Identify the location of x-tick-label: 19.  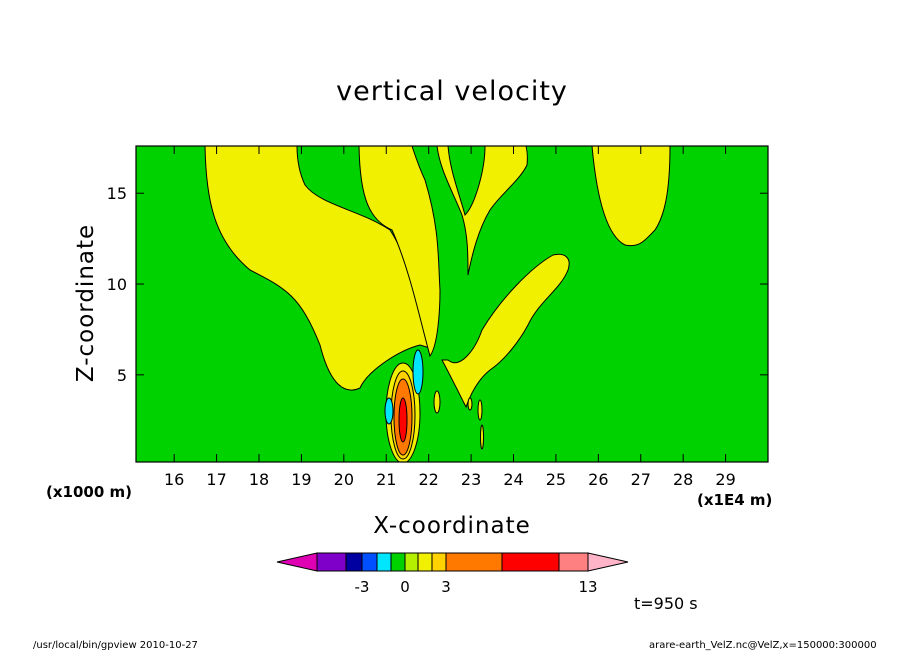
(301, 479).